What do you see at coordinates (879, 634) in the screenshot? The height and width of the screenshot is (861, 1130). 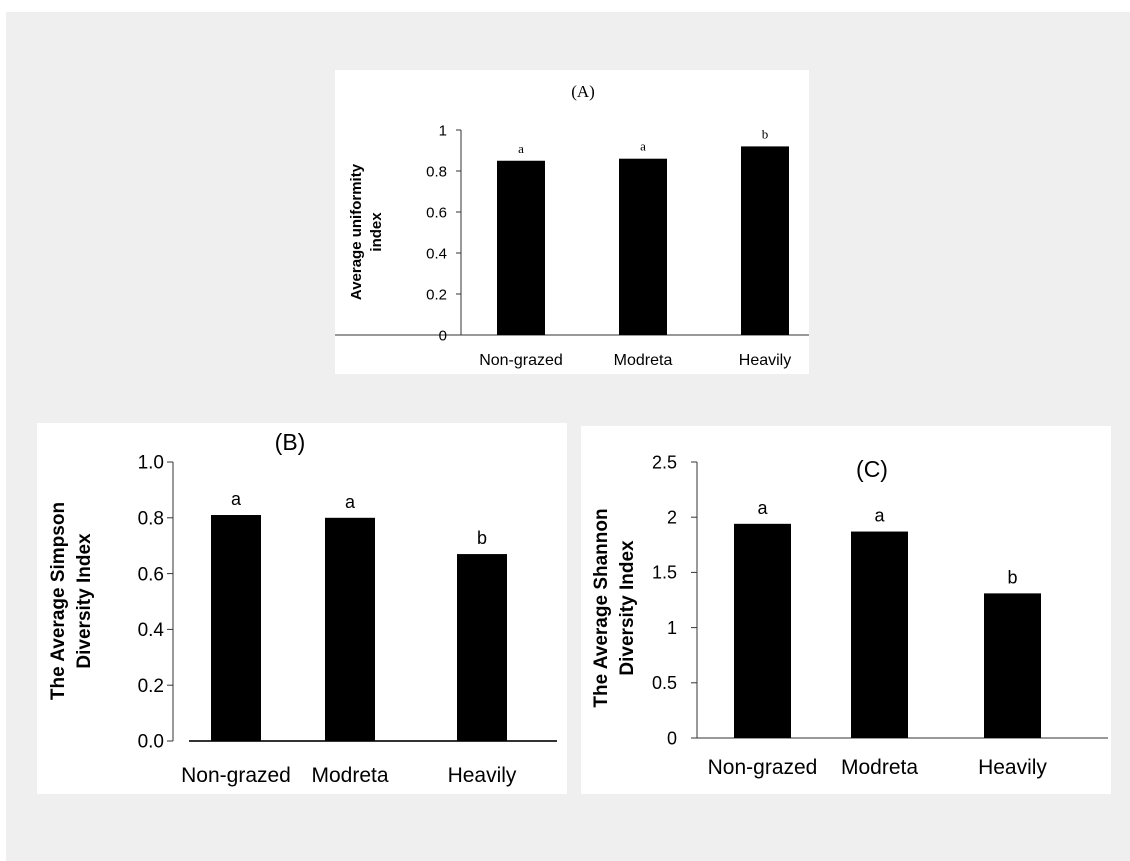 I see `bar-c-modreta` at bounding box center [879, 634].